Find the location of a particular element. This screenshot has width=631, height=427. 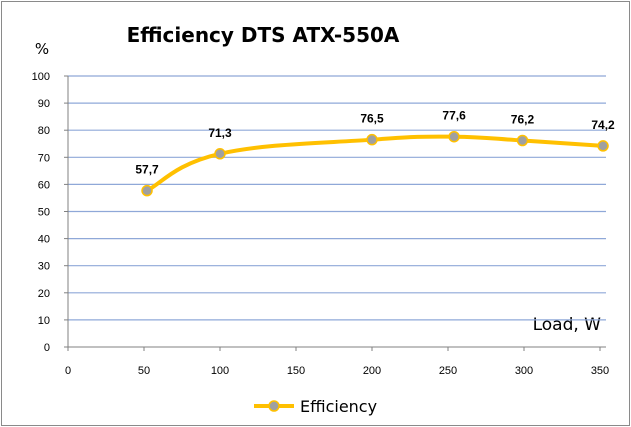

chart-title: Efficiency DTS ATX-550A is located at coordinates (263, 35).